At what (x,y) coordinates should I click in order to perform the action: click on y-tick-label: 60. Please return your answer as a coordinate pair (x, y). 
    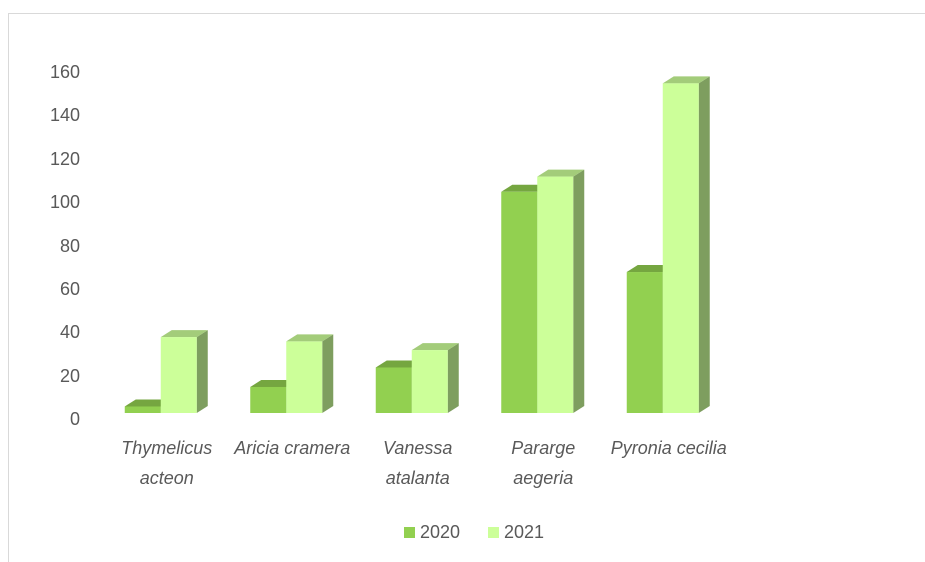
    Looking at the image, I should click on (69, 288).